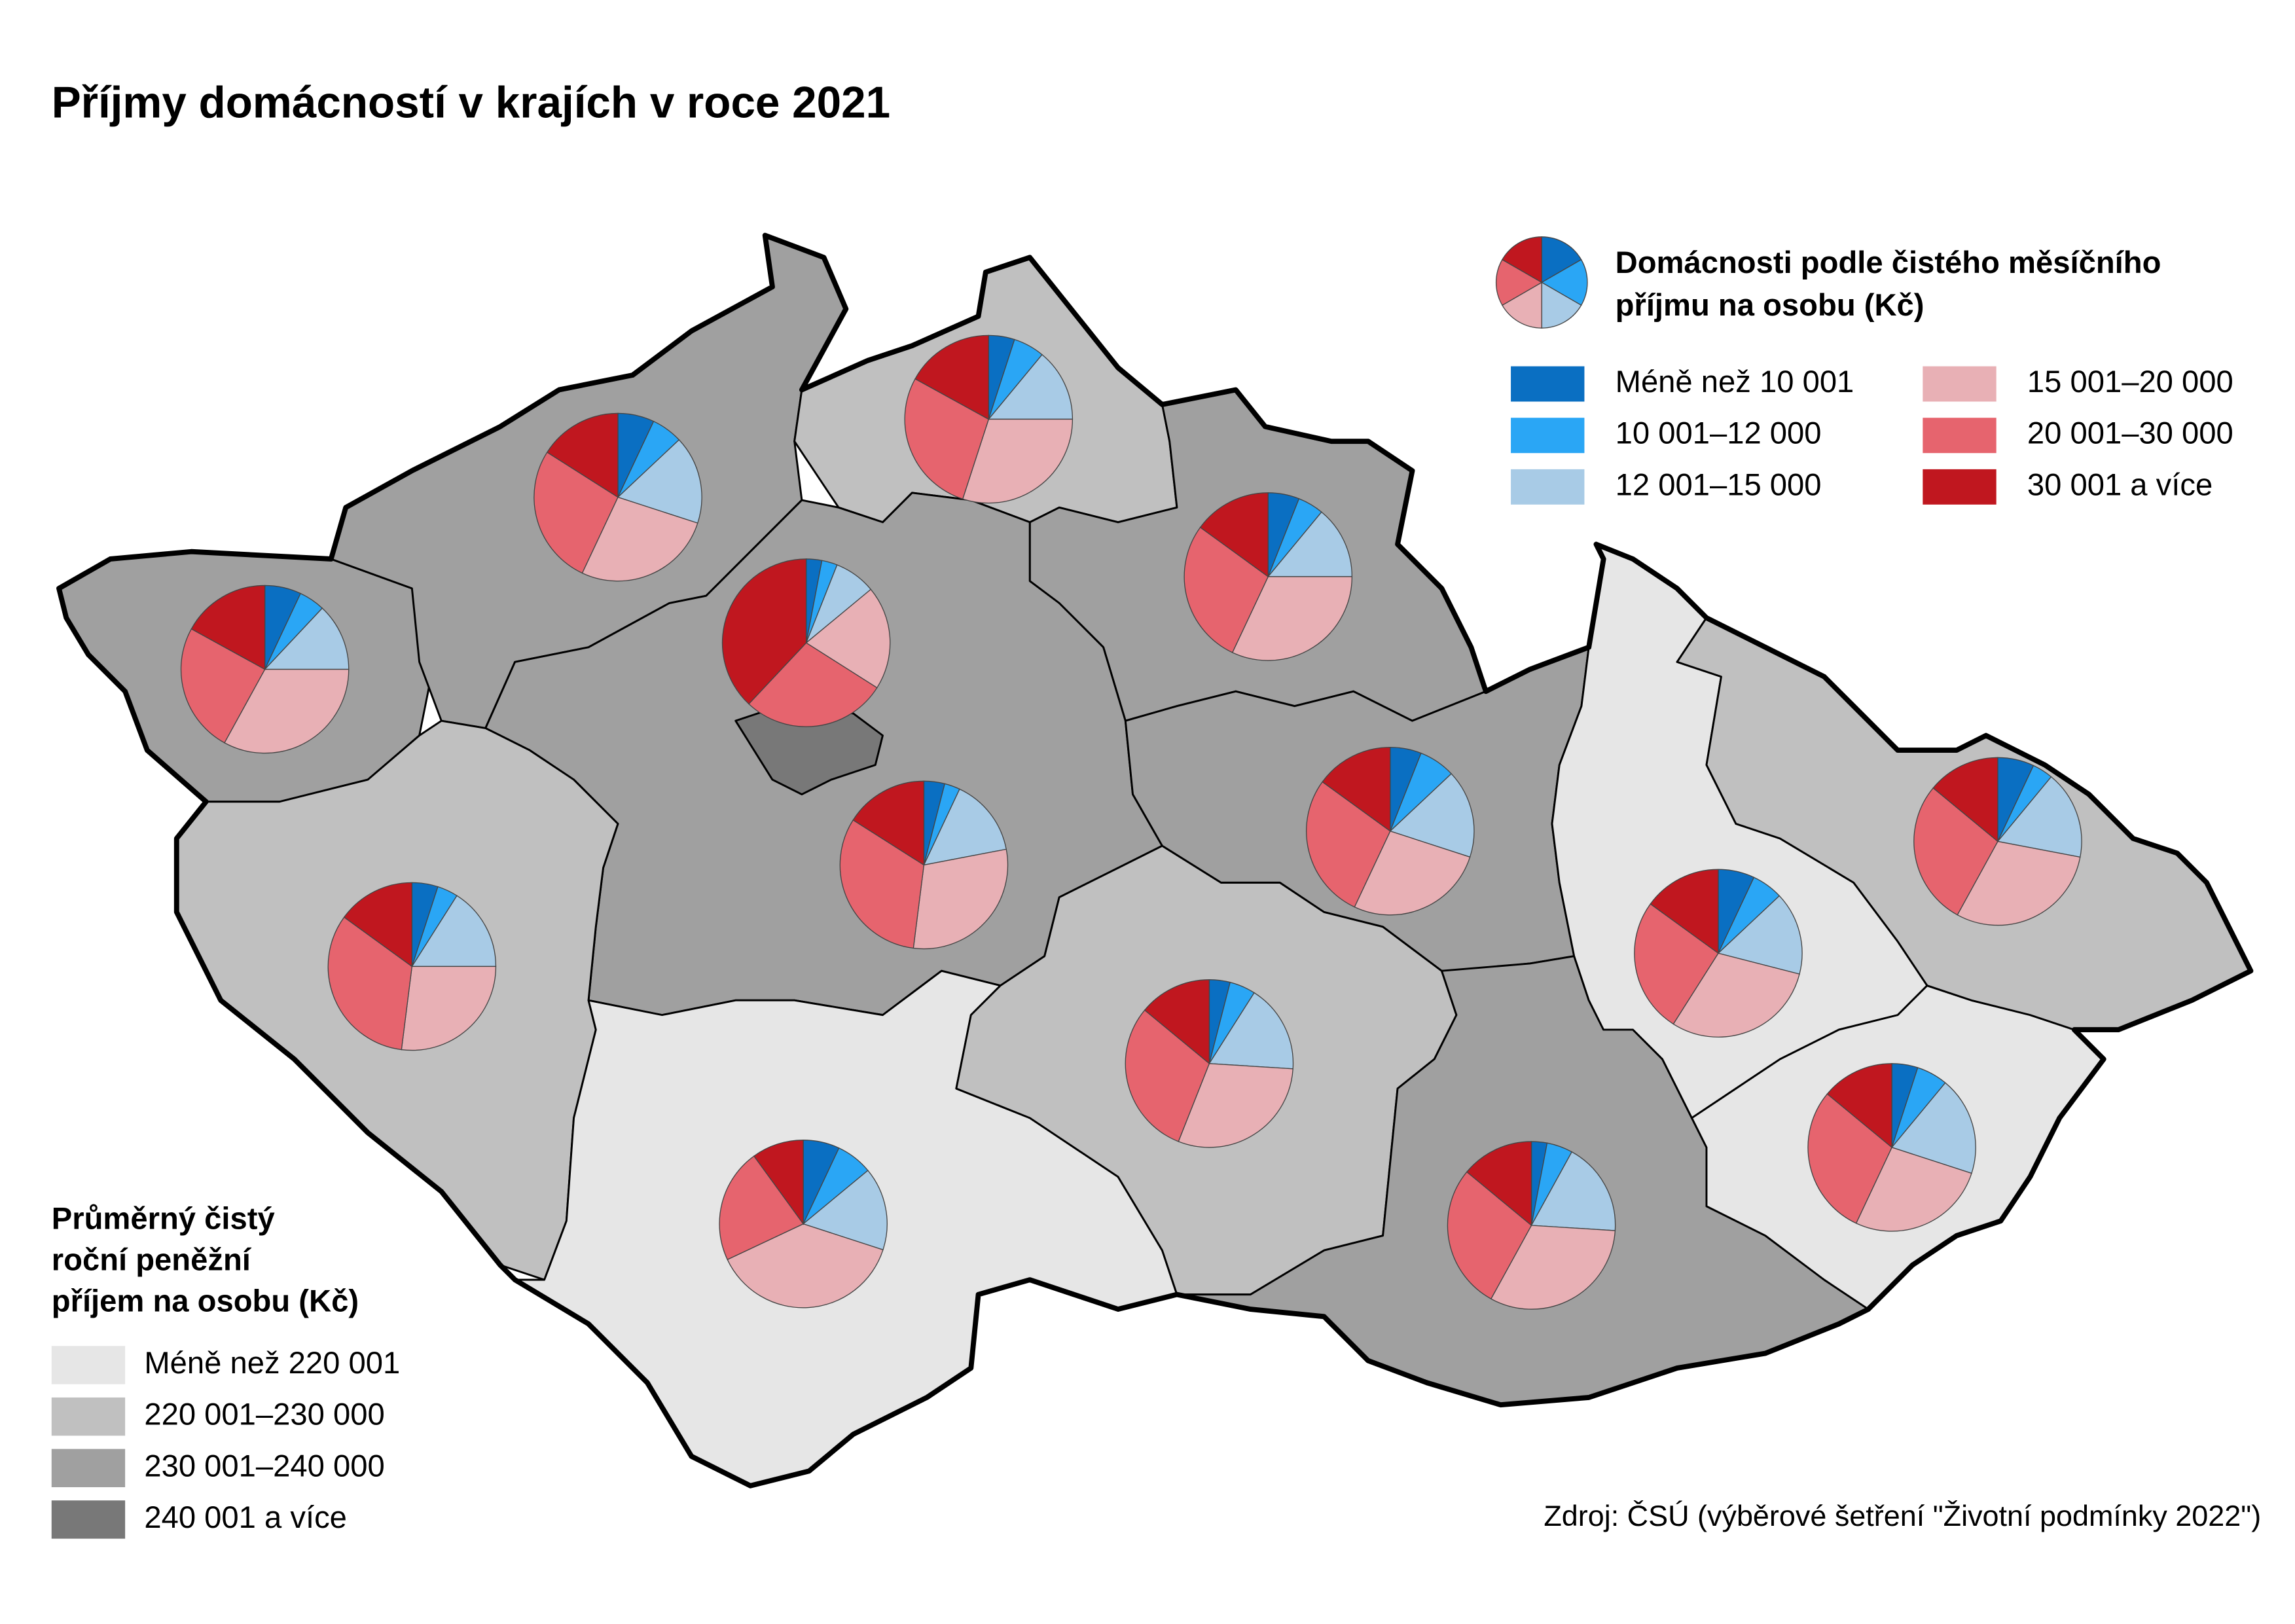  I want to click on legend-label: 15 001–20 000, so click(2130, 382).